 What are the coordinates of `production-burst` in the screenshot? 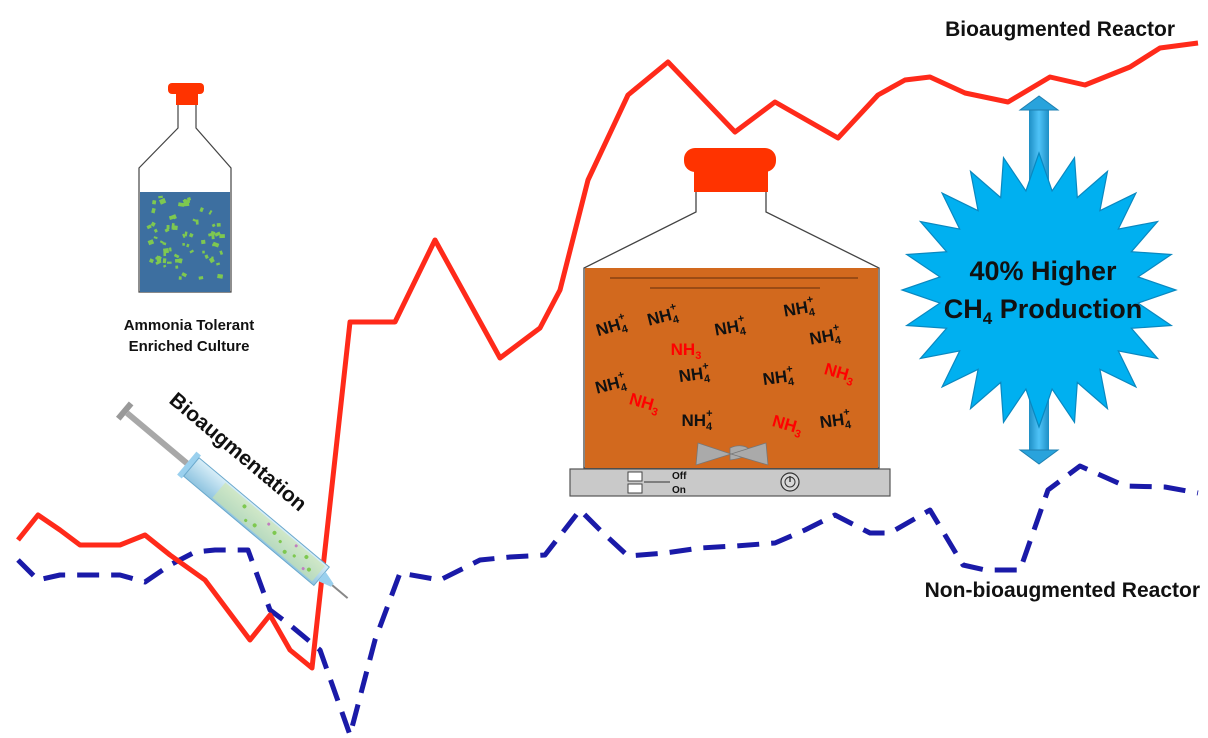 It's located at (1039, 290).